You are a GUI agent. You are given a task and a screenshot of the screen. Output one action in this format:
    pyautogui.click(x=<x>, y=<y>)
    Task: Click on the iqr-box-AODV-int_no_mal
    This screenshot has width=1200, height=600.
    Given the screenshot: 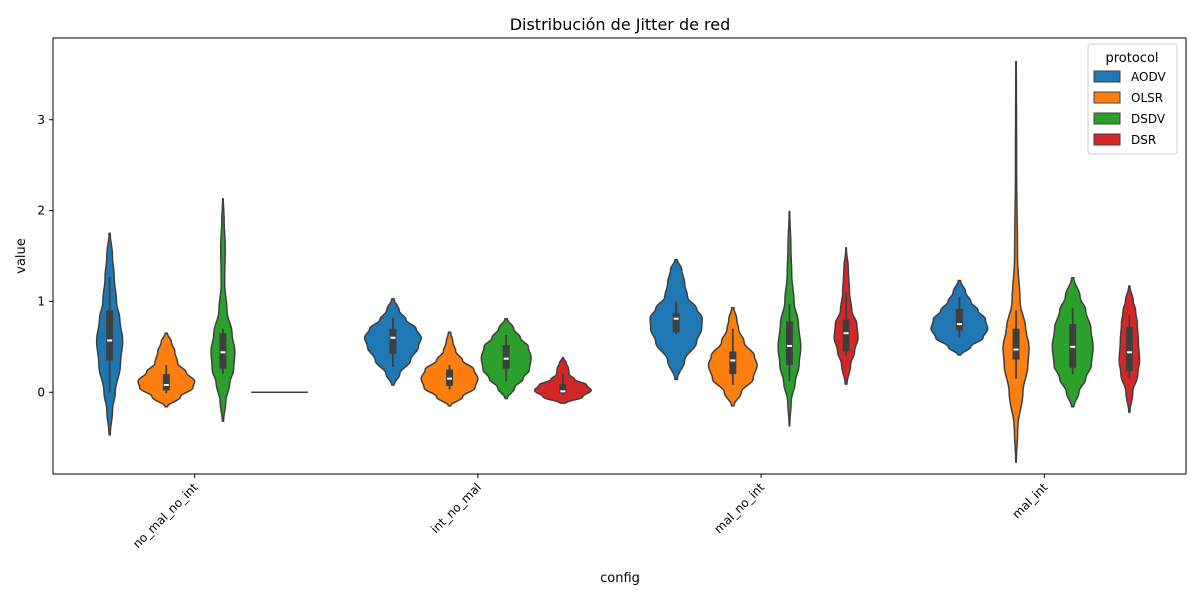 What is the action you would take?
    pyautogui.click(x=393, y=341)
    